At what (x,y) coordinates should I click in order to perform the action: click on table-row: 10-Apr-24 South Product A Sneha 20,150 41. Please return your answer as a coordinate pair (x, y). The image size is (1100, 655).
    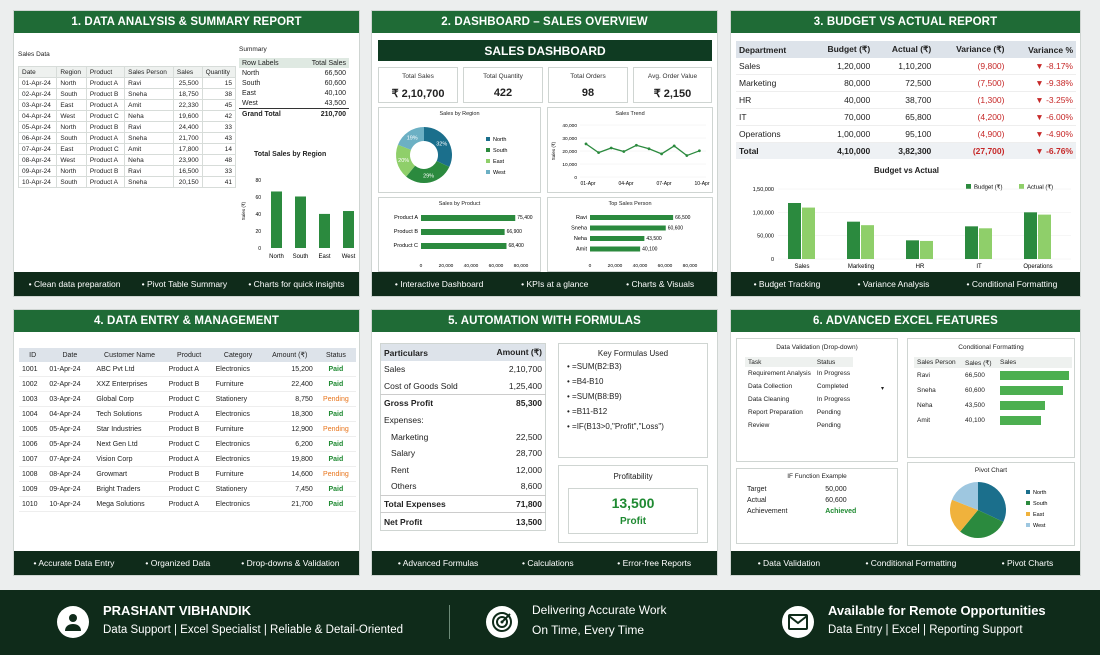
    Looking at the image, I should click on (127, 182).